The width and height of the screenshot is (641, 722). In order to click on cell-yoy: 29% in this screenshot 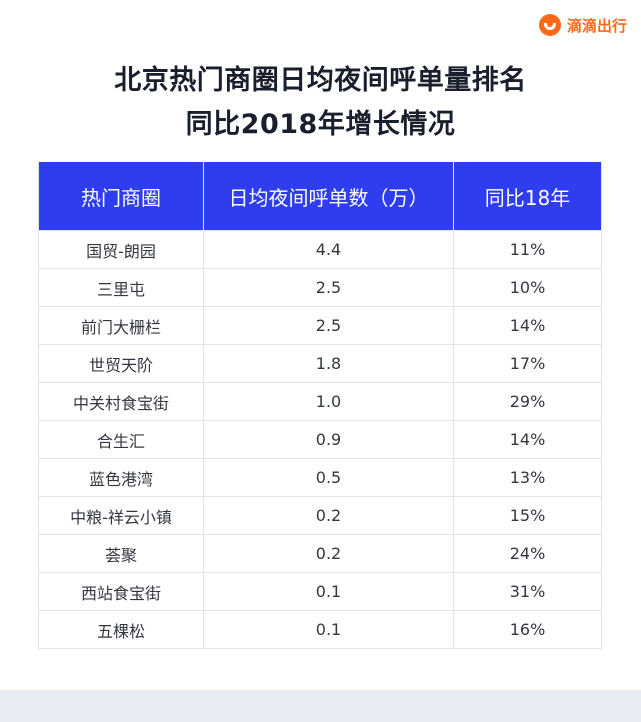, I will do `click(527, 401)`.